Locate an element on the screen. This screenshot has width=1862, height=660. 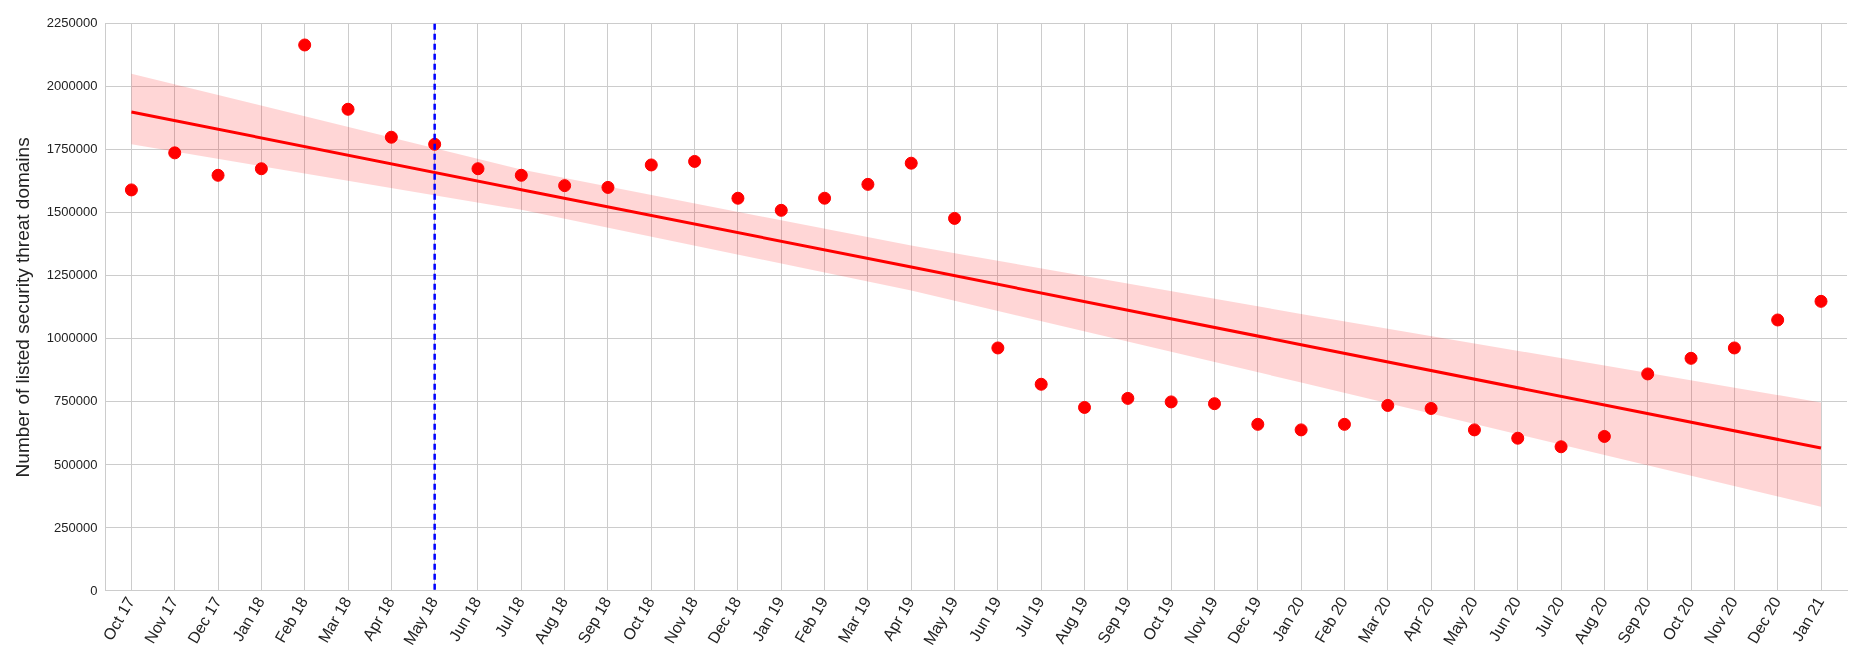
x-tick-label: Oct 18 is located at coordinates (638, 618).